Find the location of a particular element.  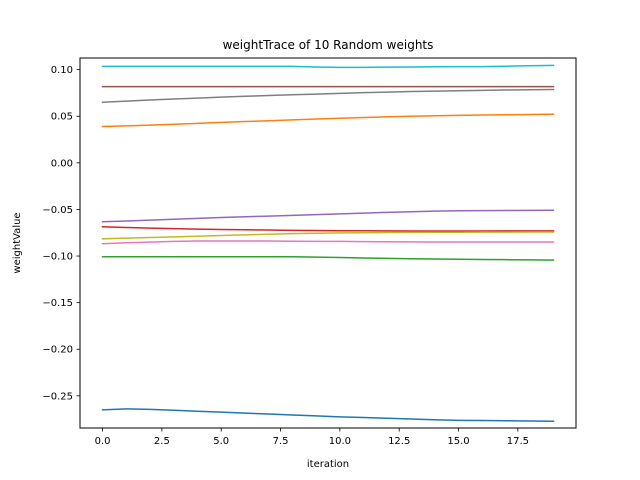

x-tick-label: 0.0 is located at coordinates (103, 441).